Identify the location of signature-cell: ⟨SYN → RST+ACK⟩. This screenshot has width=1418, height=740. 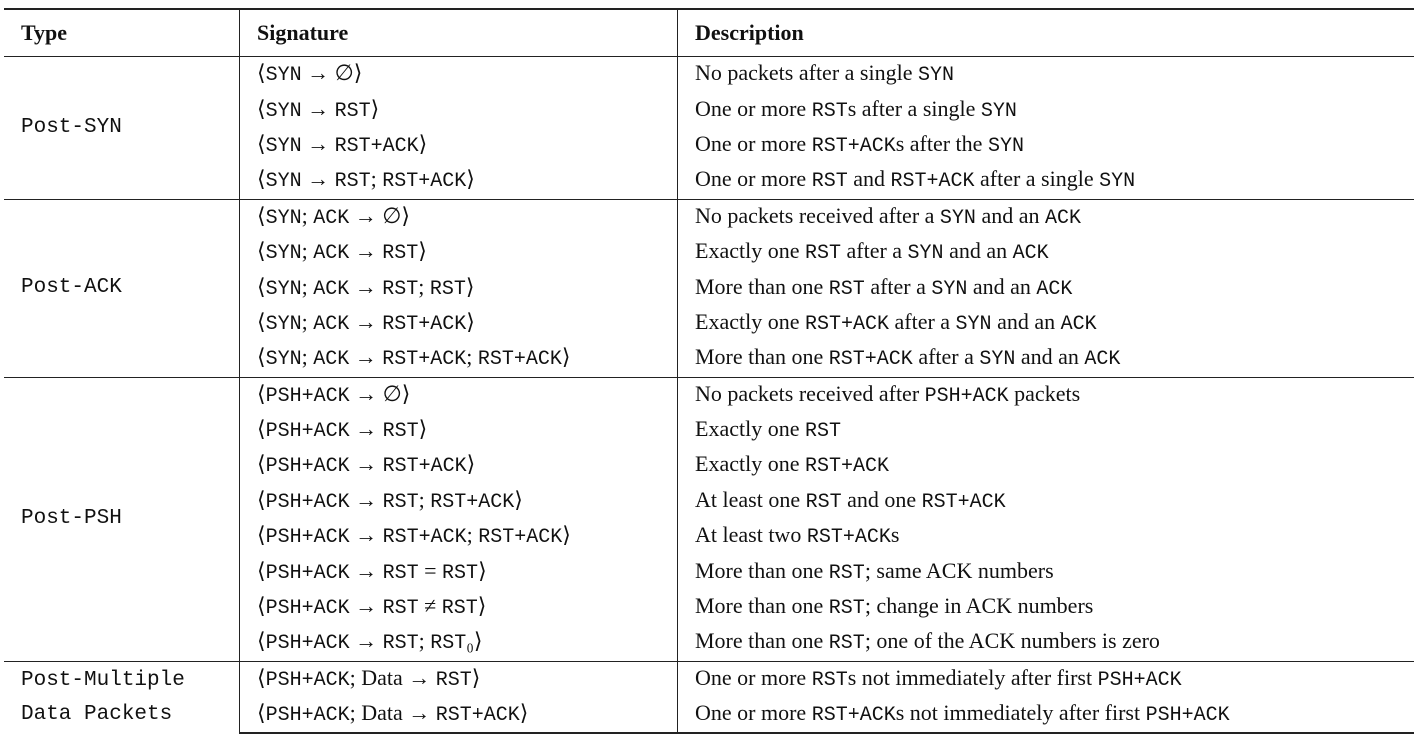
(458, 145).